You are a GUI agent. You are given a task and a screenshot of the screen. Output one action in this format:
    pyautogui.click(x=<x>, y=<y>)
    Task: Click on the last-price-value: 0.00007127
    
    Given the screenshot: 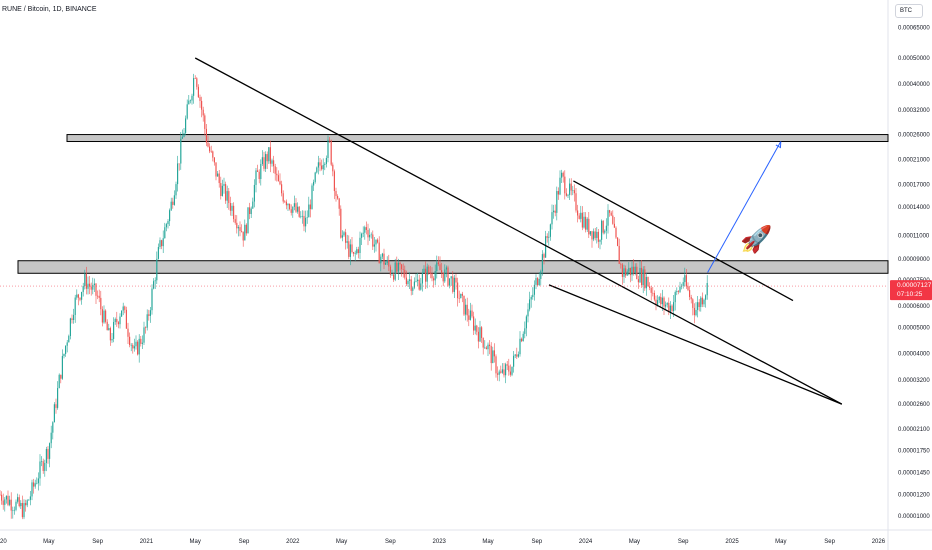 What is the action you would take?
    pyautogui.click(x=914, y=285)
    